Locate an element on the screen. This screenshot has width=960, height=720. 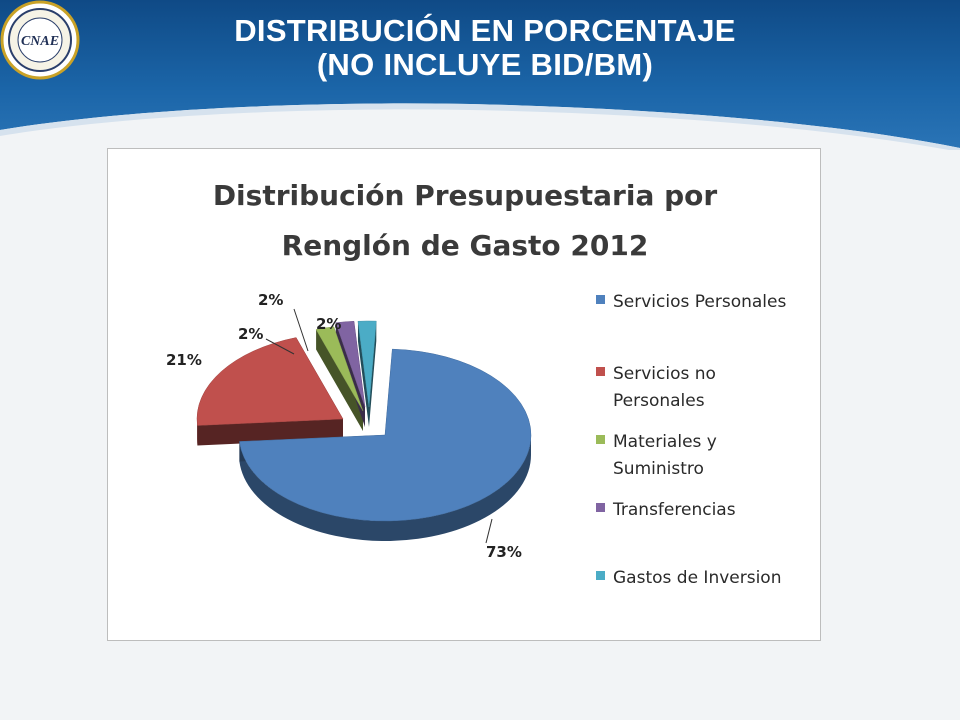
legend-label-line-1: Materiales y is located at coordinates (665, 442).